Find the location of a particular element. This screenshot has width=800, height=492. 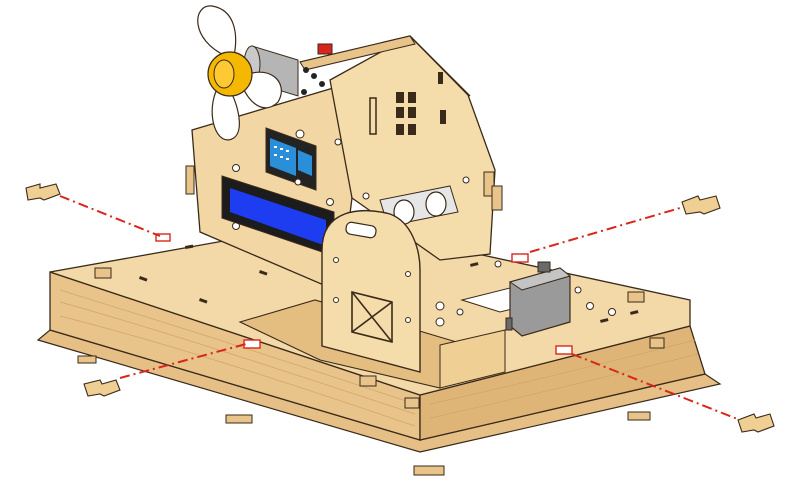

base-screws is located at coordinates (525, 293).